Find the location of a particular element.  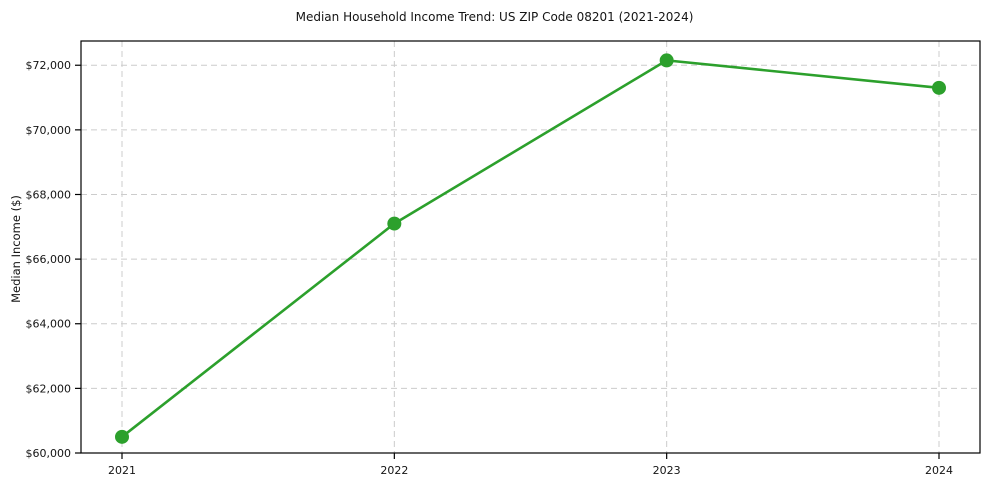

x-tick-label: 2021 is located at coordinates (122, 470).